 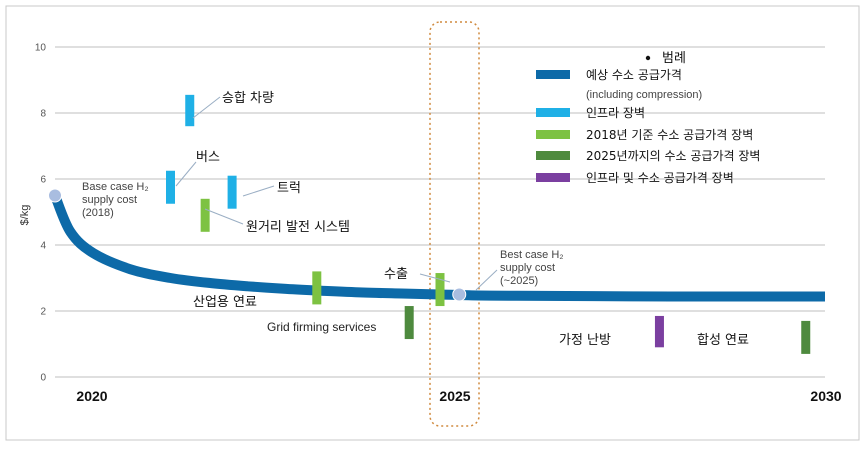 I want to click on y-tick-label: 0, so click(x=43, y=378).